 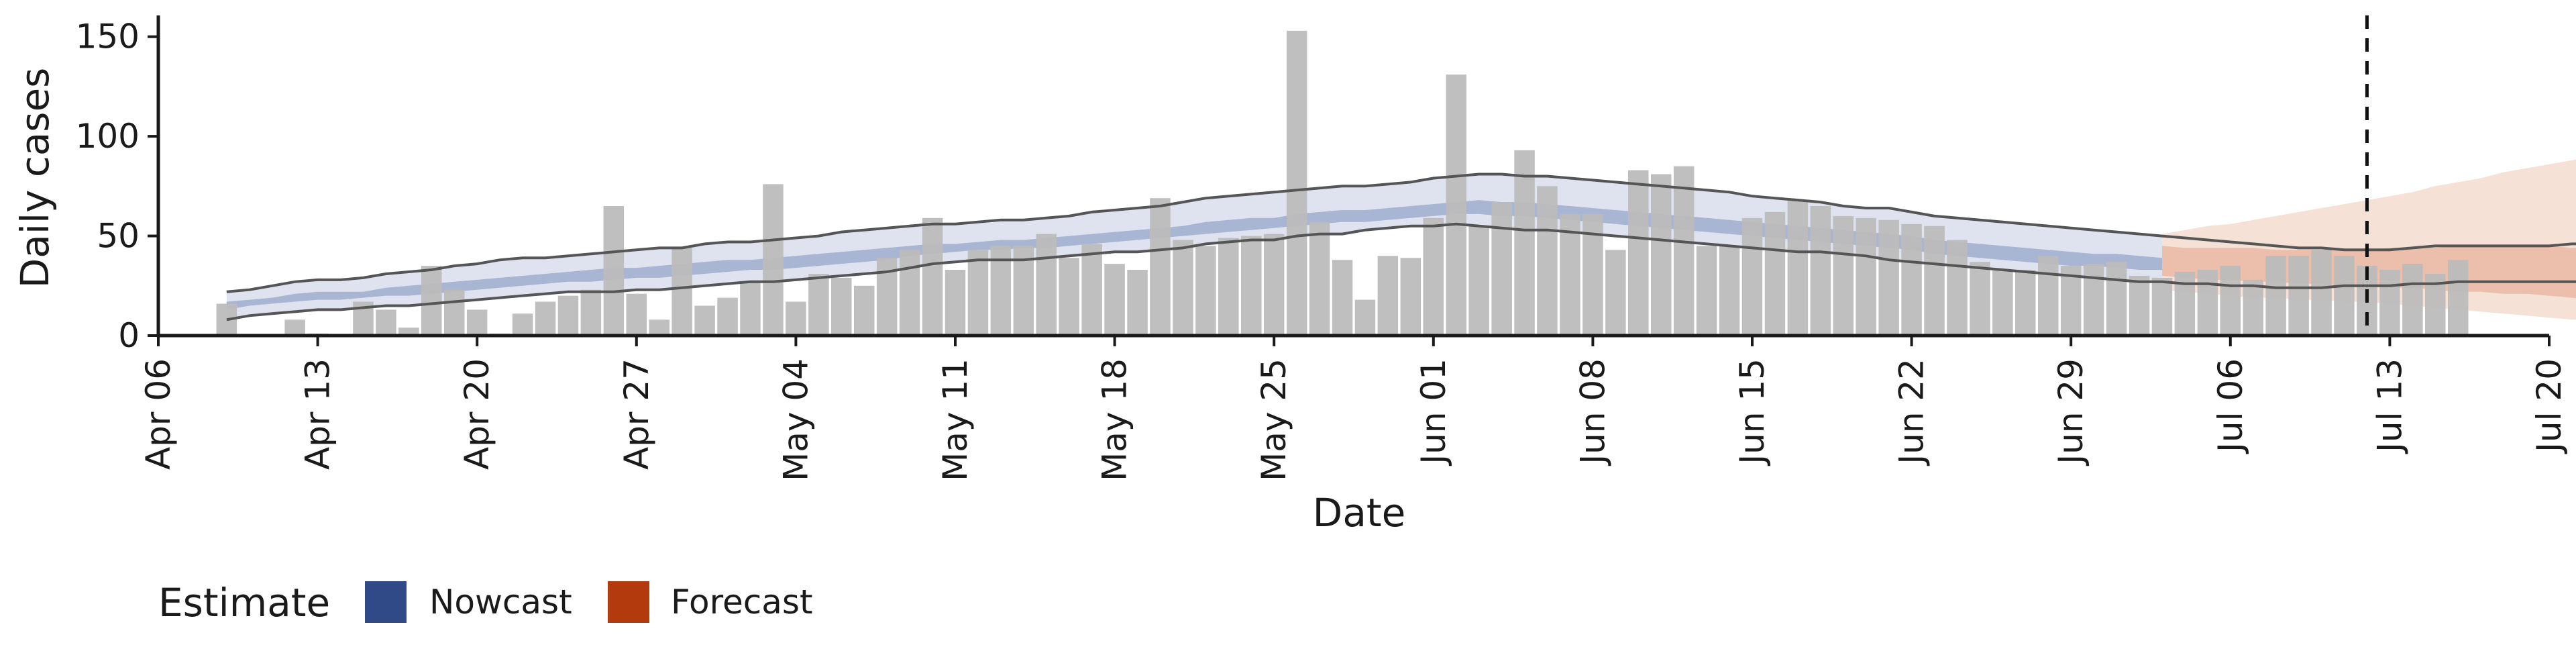 I want to click on x-tick-label: Jun 22, so click(x=1911, y=412).